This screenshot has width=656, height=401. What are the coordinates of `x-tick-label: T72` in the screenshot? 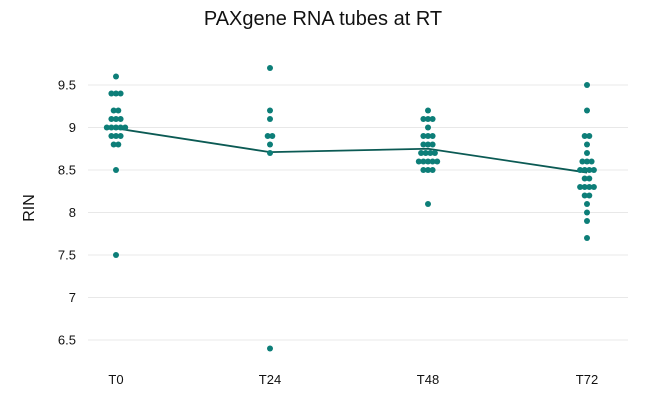 It's located at (587, 379).